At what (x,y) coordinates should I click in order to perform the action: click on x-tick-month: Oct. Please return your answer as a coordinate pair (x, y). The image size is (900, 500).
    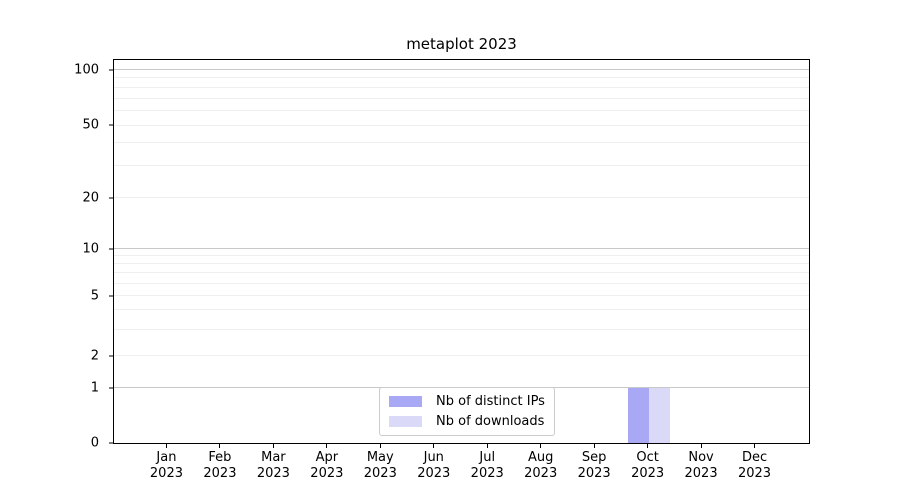
    Looking at the image, I should click on (647, 457).